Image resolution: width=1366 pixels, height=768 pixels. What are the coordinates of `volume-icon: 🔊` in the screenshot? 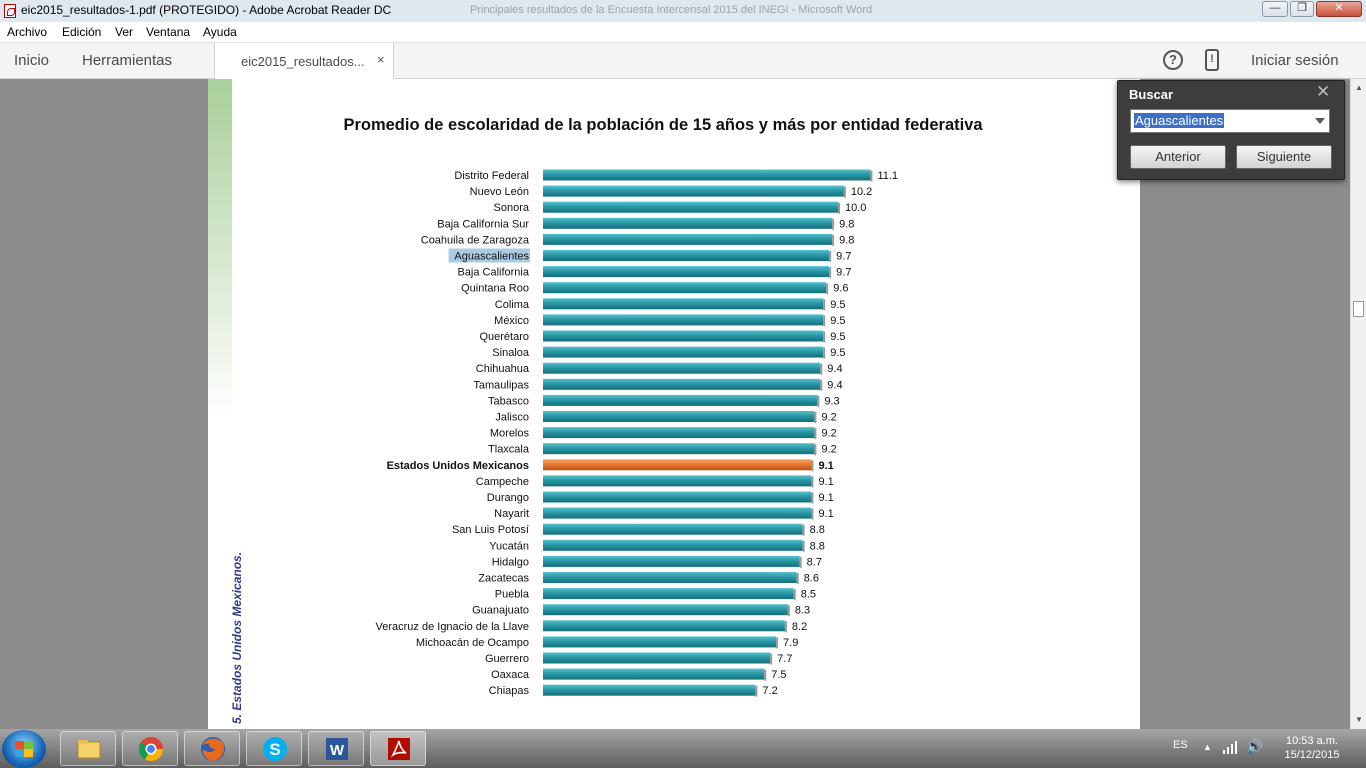 It's located at (1255, 746).